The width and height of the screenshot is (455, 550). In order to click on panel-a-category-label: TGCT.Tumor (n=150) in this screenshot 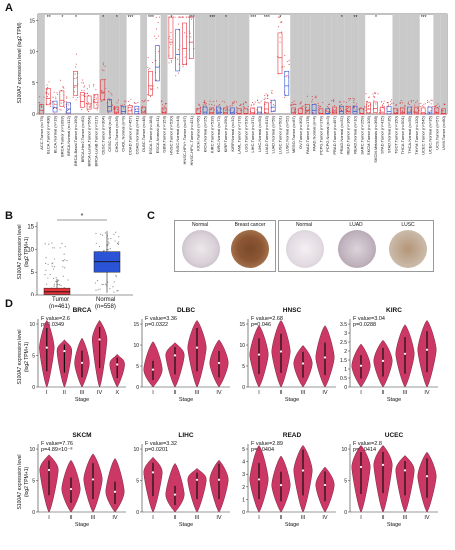, I will do `click(395, 134)`.